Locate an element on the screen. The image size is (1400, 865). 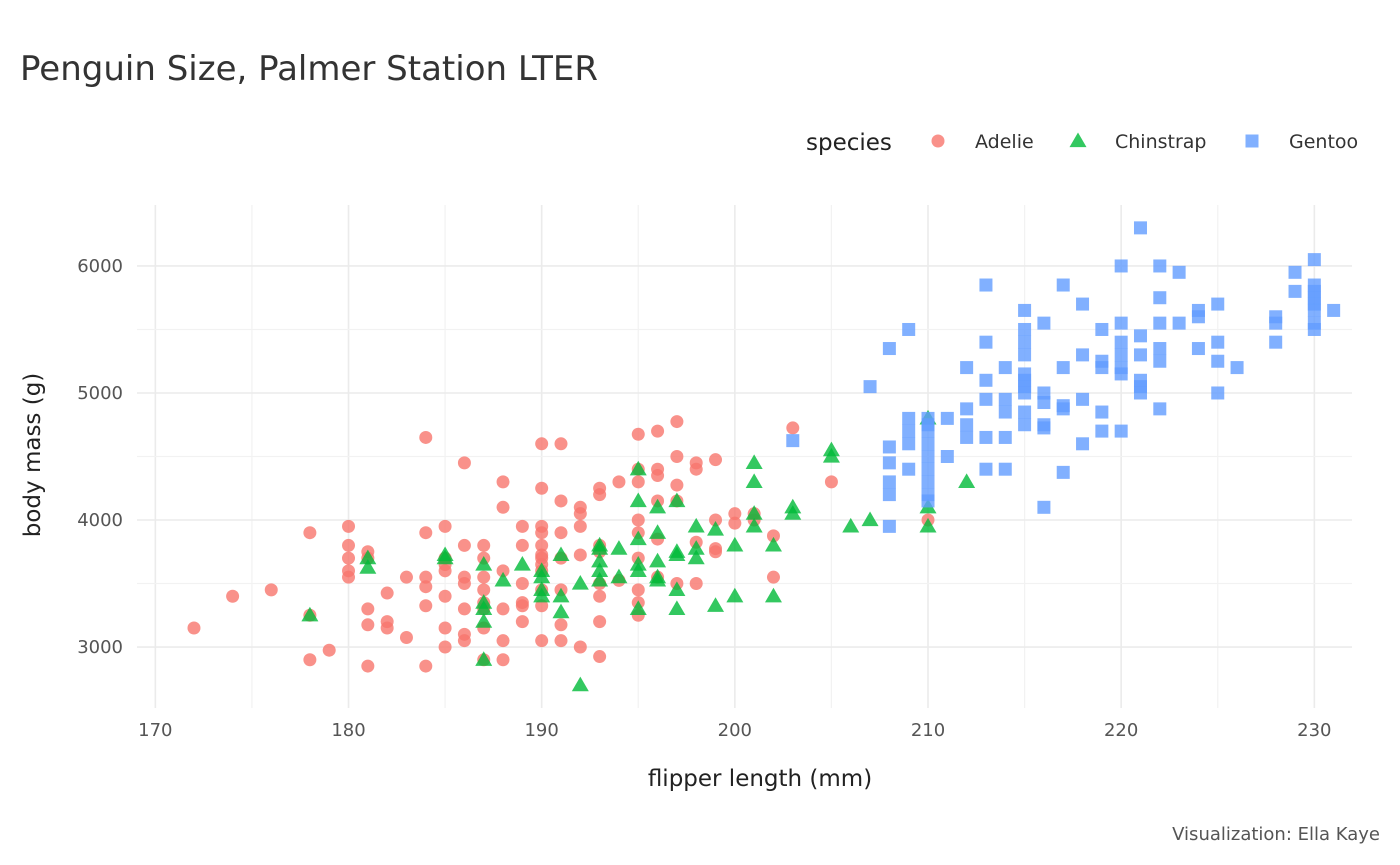
x-tick-label: 170 is located at coordinates (155, 730).